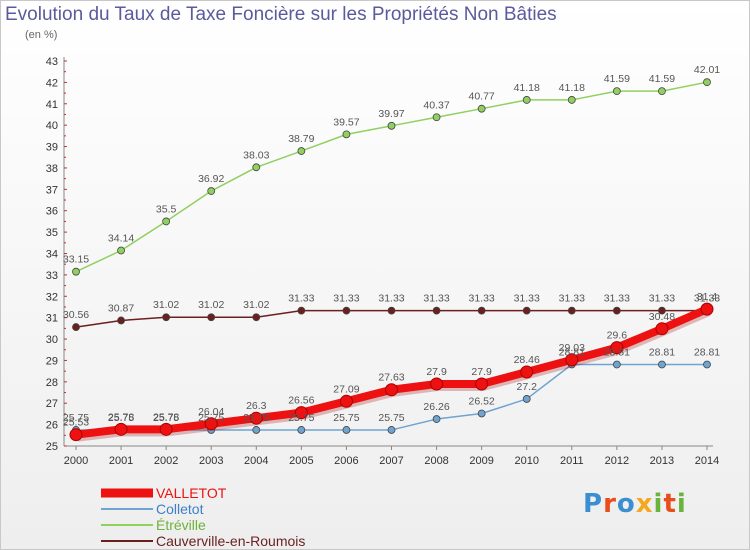 The width and height of the screenshot is (750, 550). What do you see at coordinates (526, 387) in the screenshot?
I see `data-label-colletot: 27.2` at bounding box center [526, 387].